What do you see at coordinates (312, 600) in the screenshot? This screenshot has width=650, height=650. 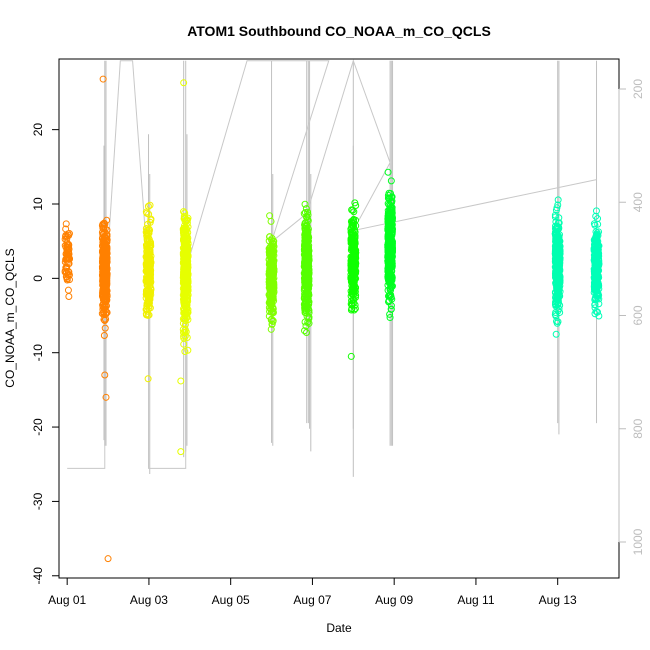 I see `x-tick-label: Aug 07` at bounding box center [312, 600].